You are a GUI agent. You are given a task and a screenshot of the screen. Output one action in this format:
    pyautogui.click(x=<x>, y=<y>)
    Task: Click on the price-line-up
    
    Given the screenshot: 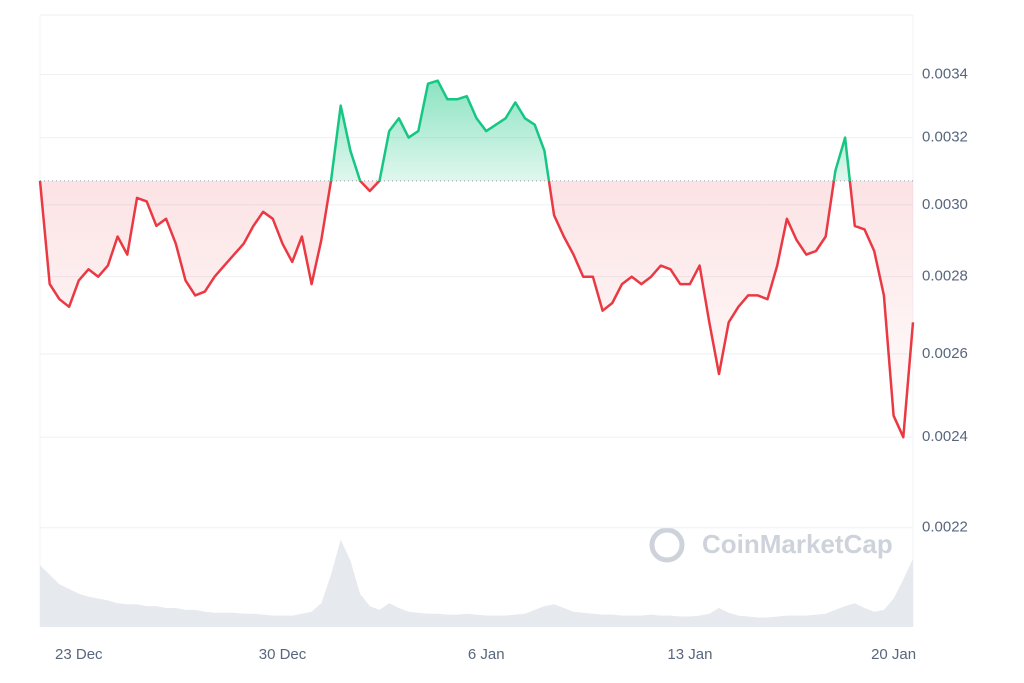 What is the action you would take?
    pyautogui.click(x=445, y=130)
    